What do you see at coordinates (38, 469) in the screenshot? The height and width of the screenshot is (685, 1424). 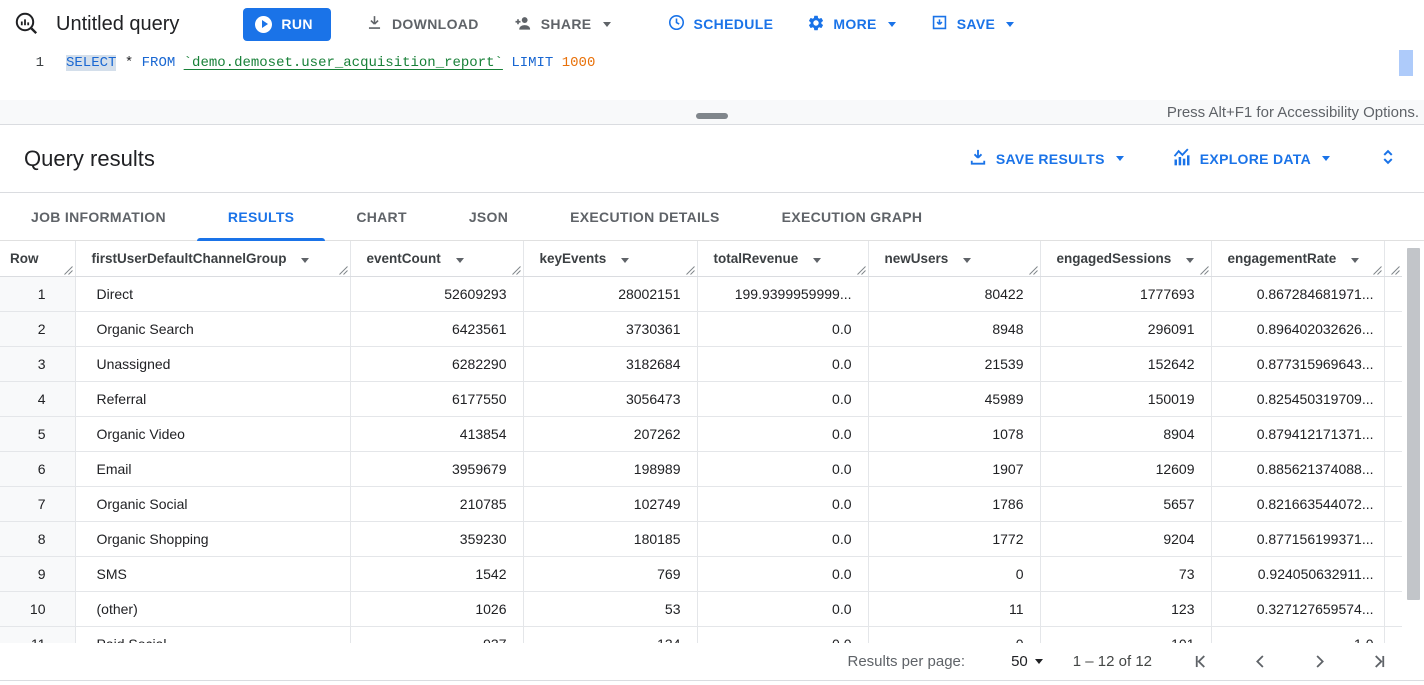 I see `row-index-cell: 6` at bounding box center [38, 469].